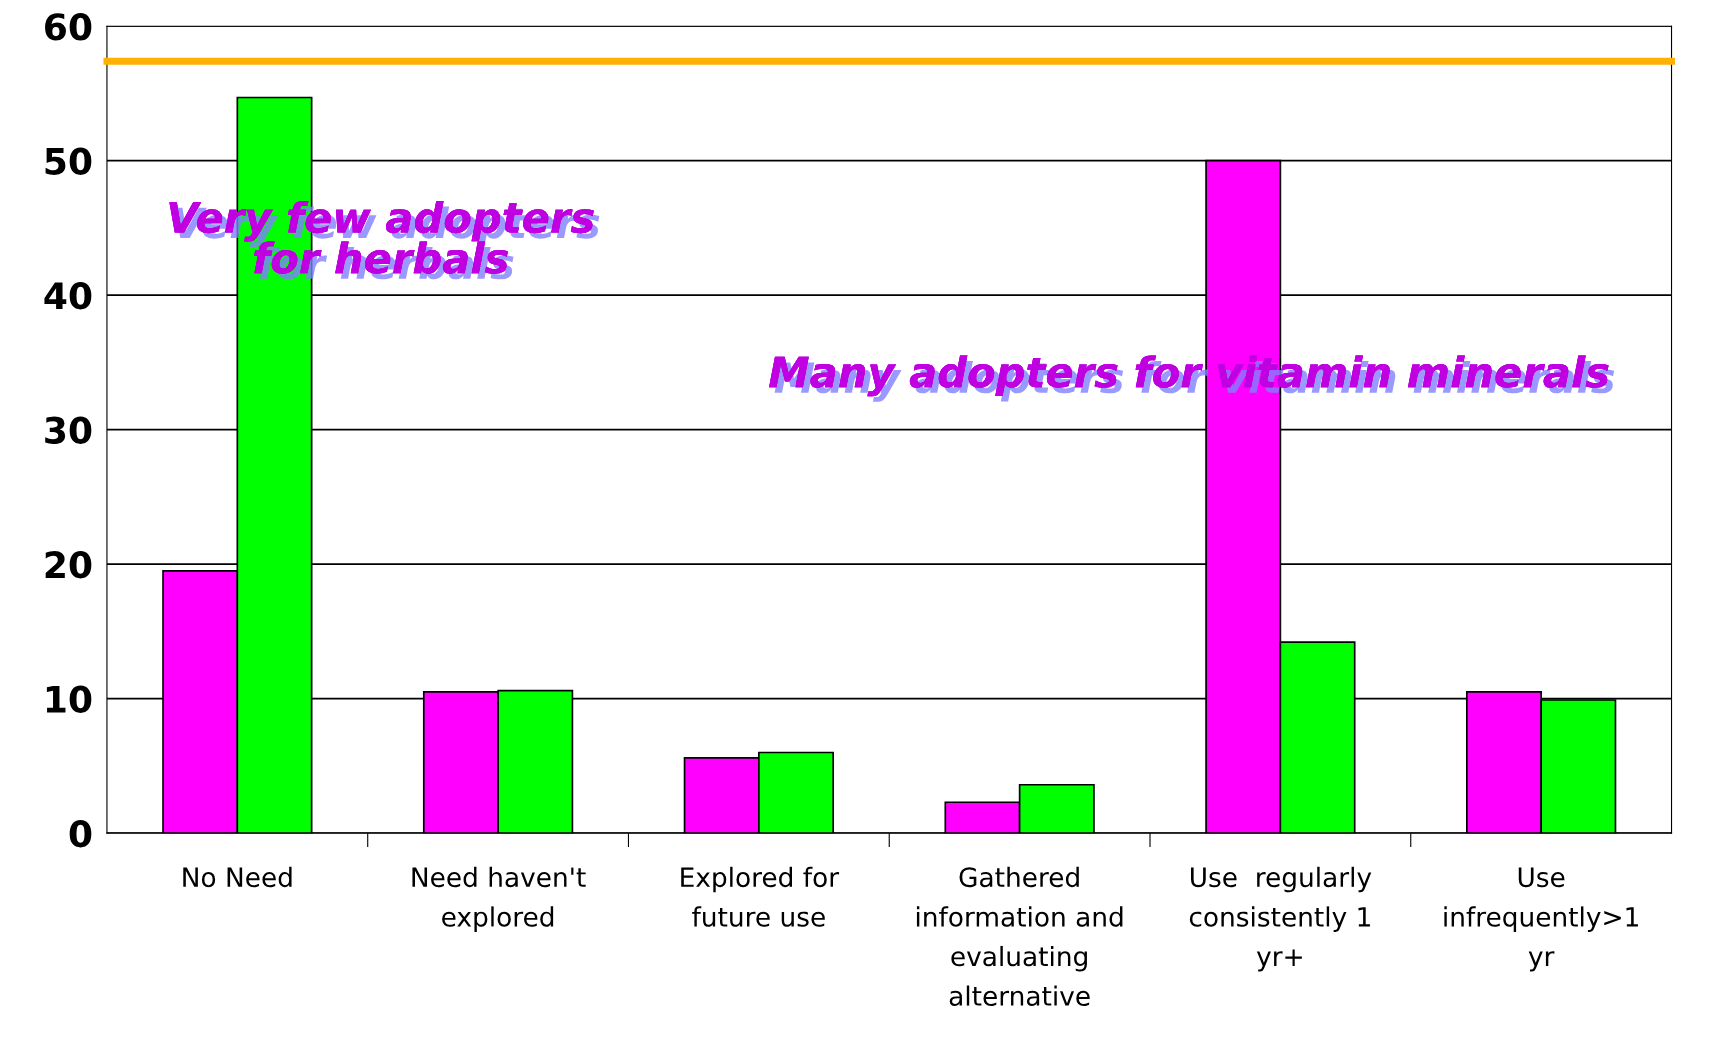 The height and width of the screenshot is (1048, 1725). Describe the element at coordinates (68, 27) in the screenshot. I see `y-tick-label: 60` at that location.